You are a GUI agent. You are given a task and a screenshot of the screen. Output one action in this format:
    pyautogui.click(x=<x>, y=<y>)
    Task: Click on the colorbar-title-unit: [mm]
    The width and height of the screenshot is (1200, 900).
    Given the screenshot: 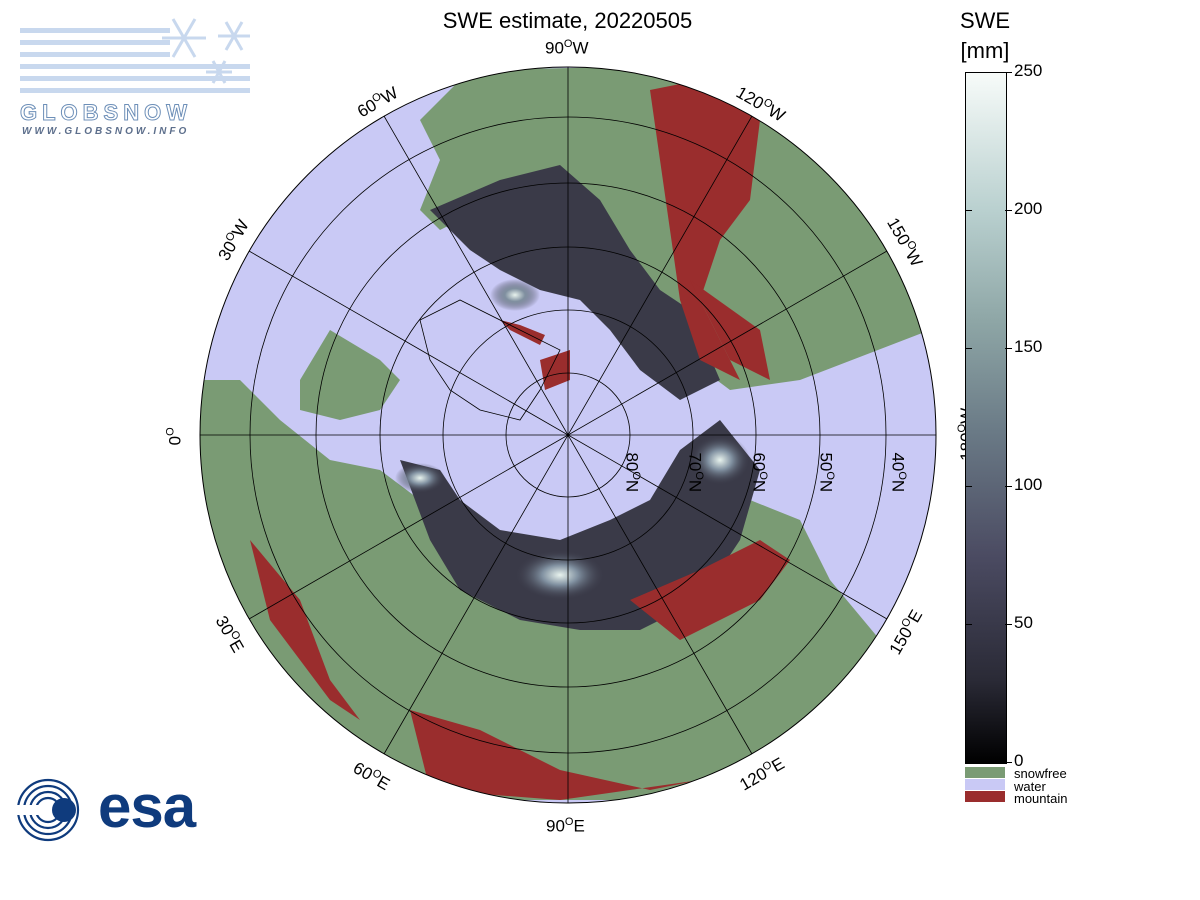 What is the action you would take?
    pyautogui.click(x=985, y=50)
    